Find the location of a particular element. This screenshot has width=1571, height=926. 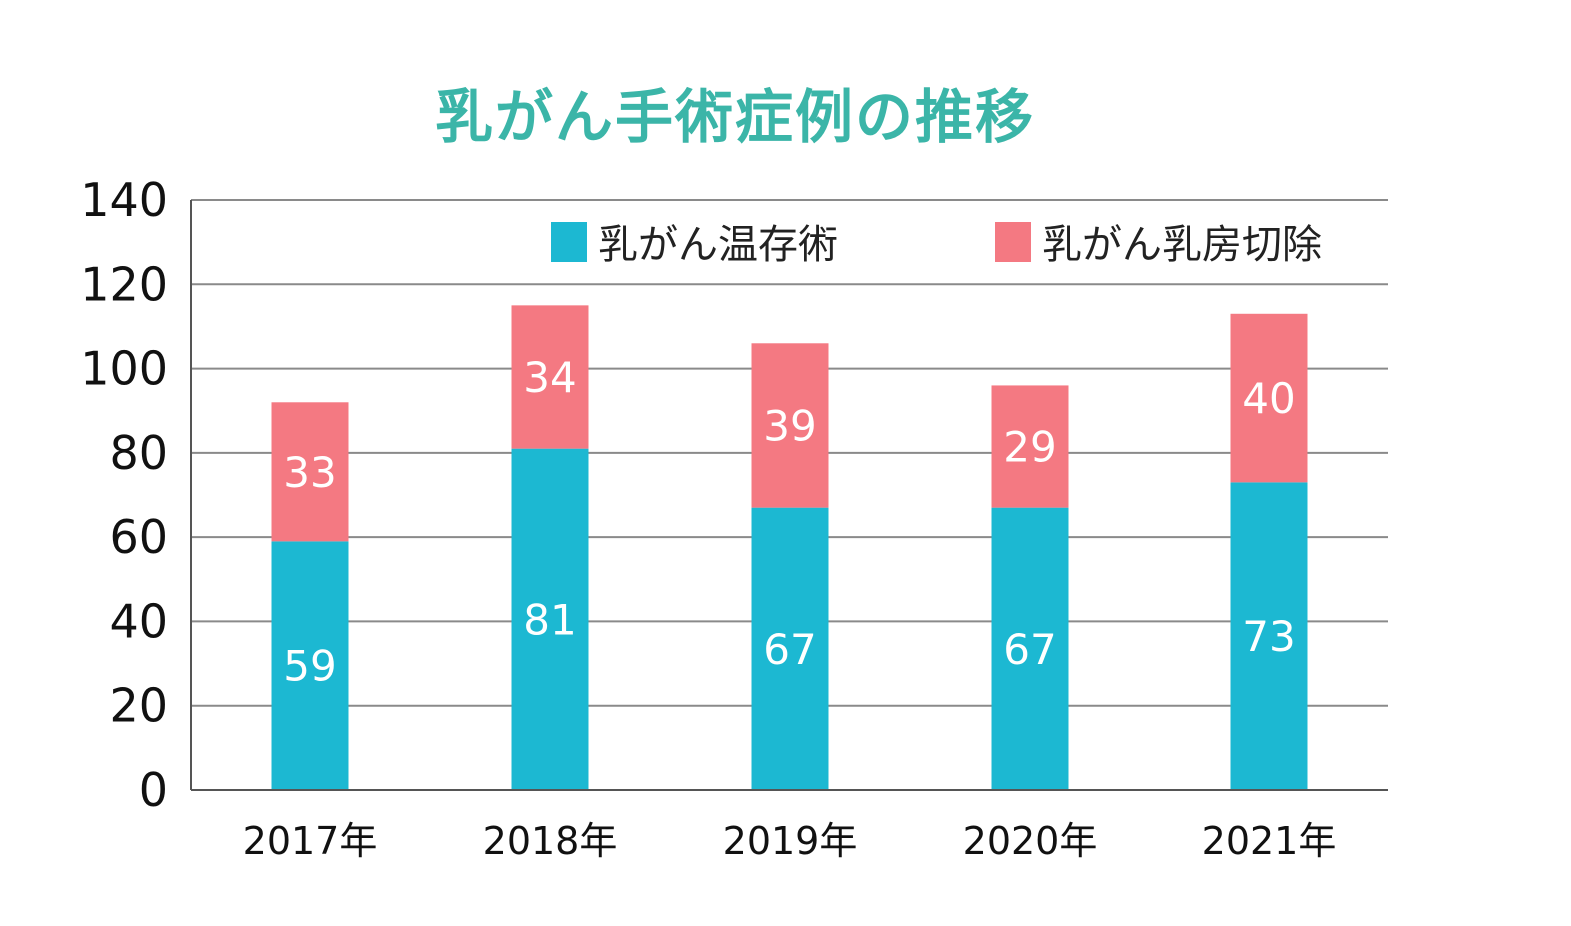

y-tick-label: 0 is located at coordinates (153, 790).